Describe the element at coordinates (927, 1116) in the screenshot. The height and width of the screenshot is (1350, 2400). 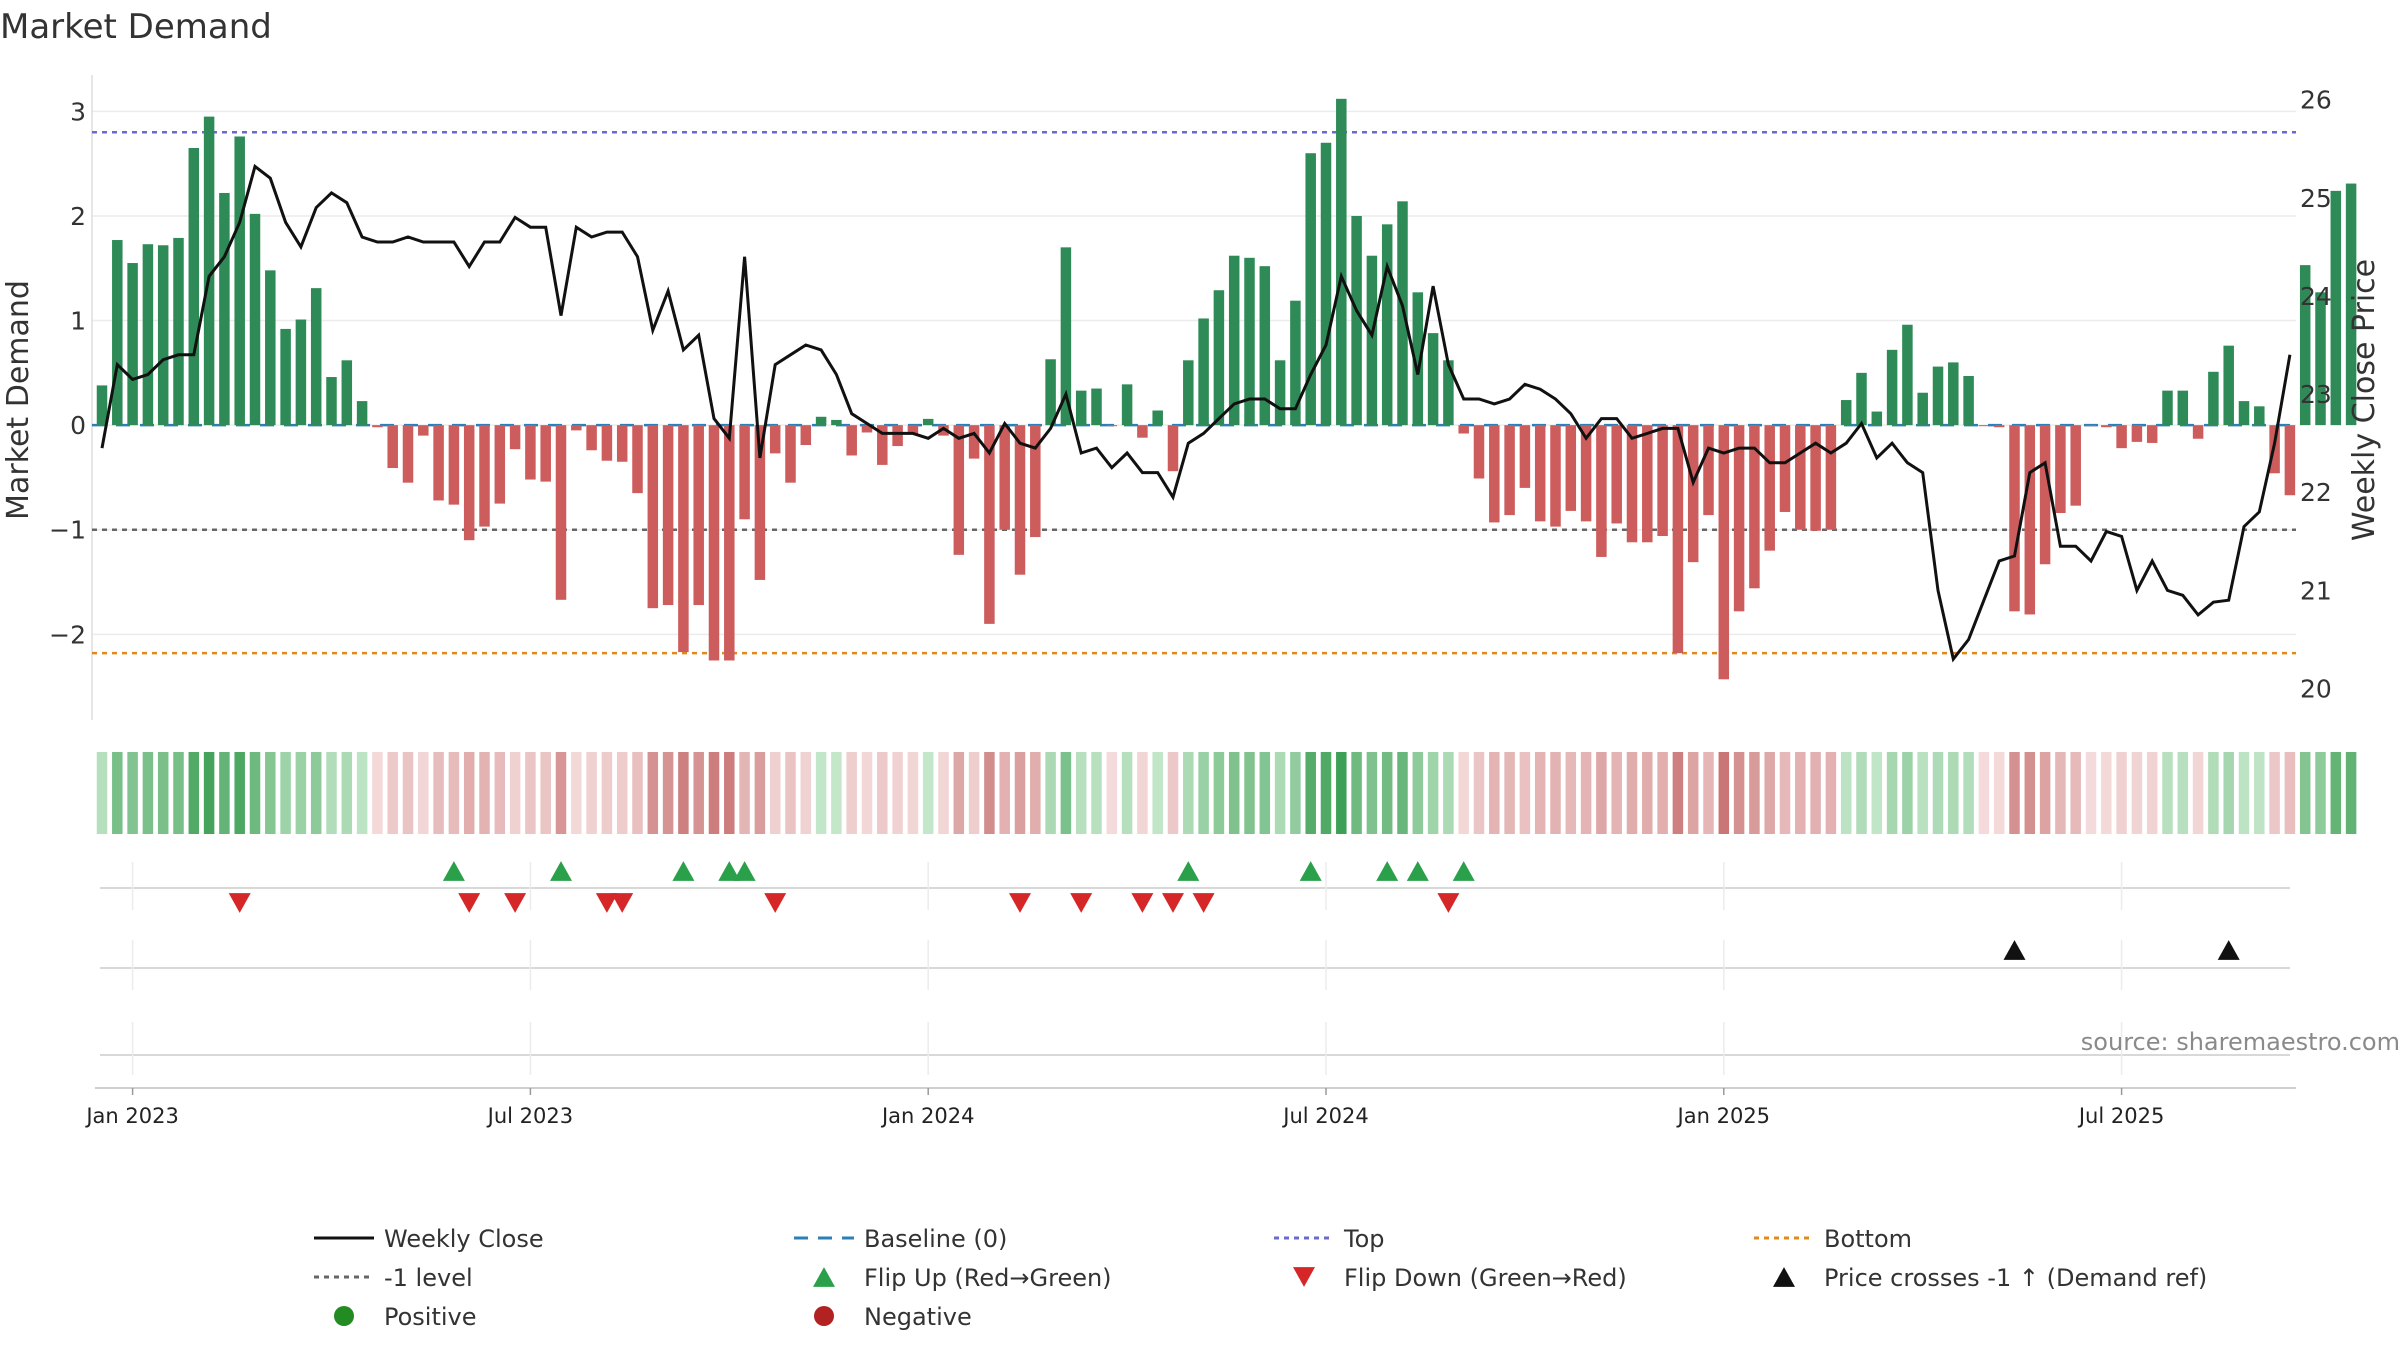
I see `x-tick-label: Jan 2024` at that location.